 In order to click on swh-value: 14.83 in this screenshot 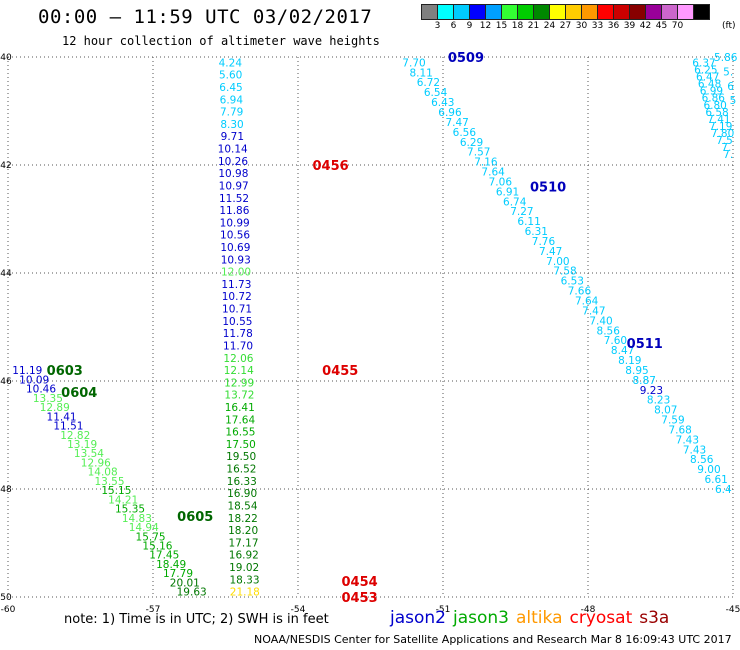, I will do `click(137, 519)`.